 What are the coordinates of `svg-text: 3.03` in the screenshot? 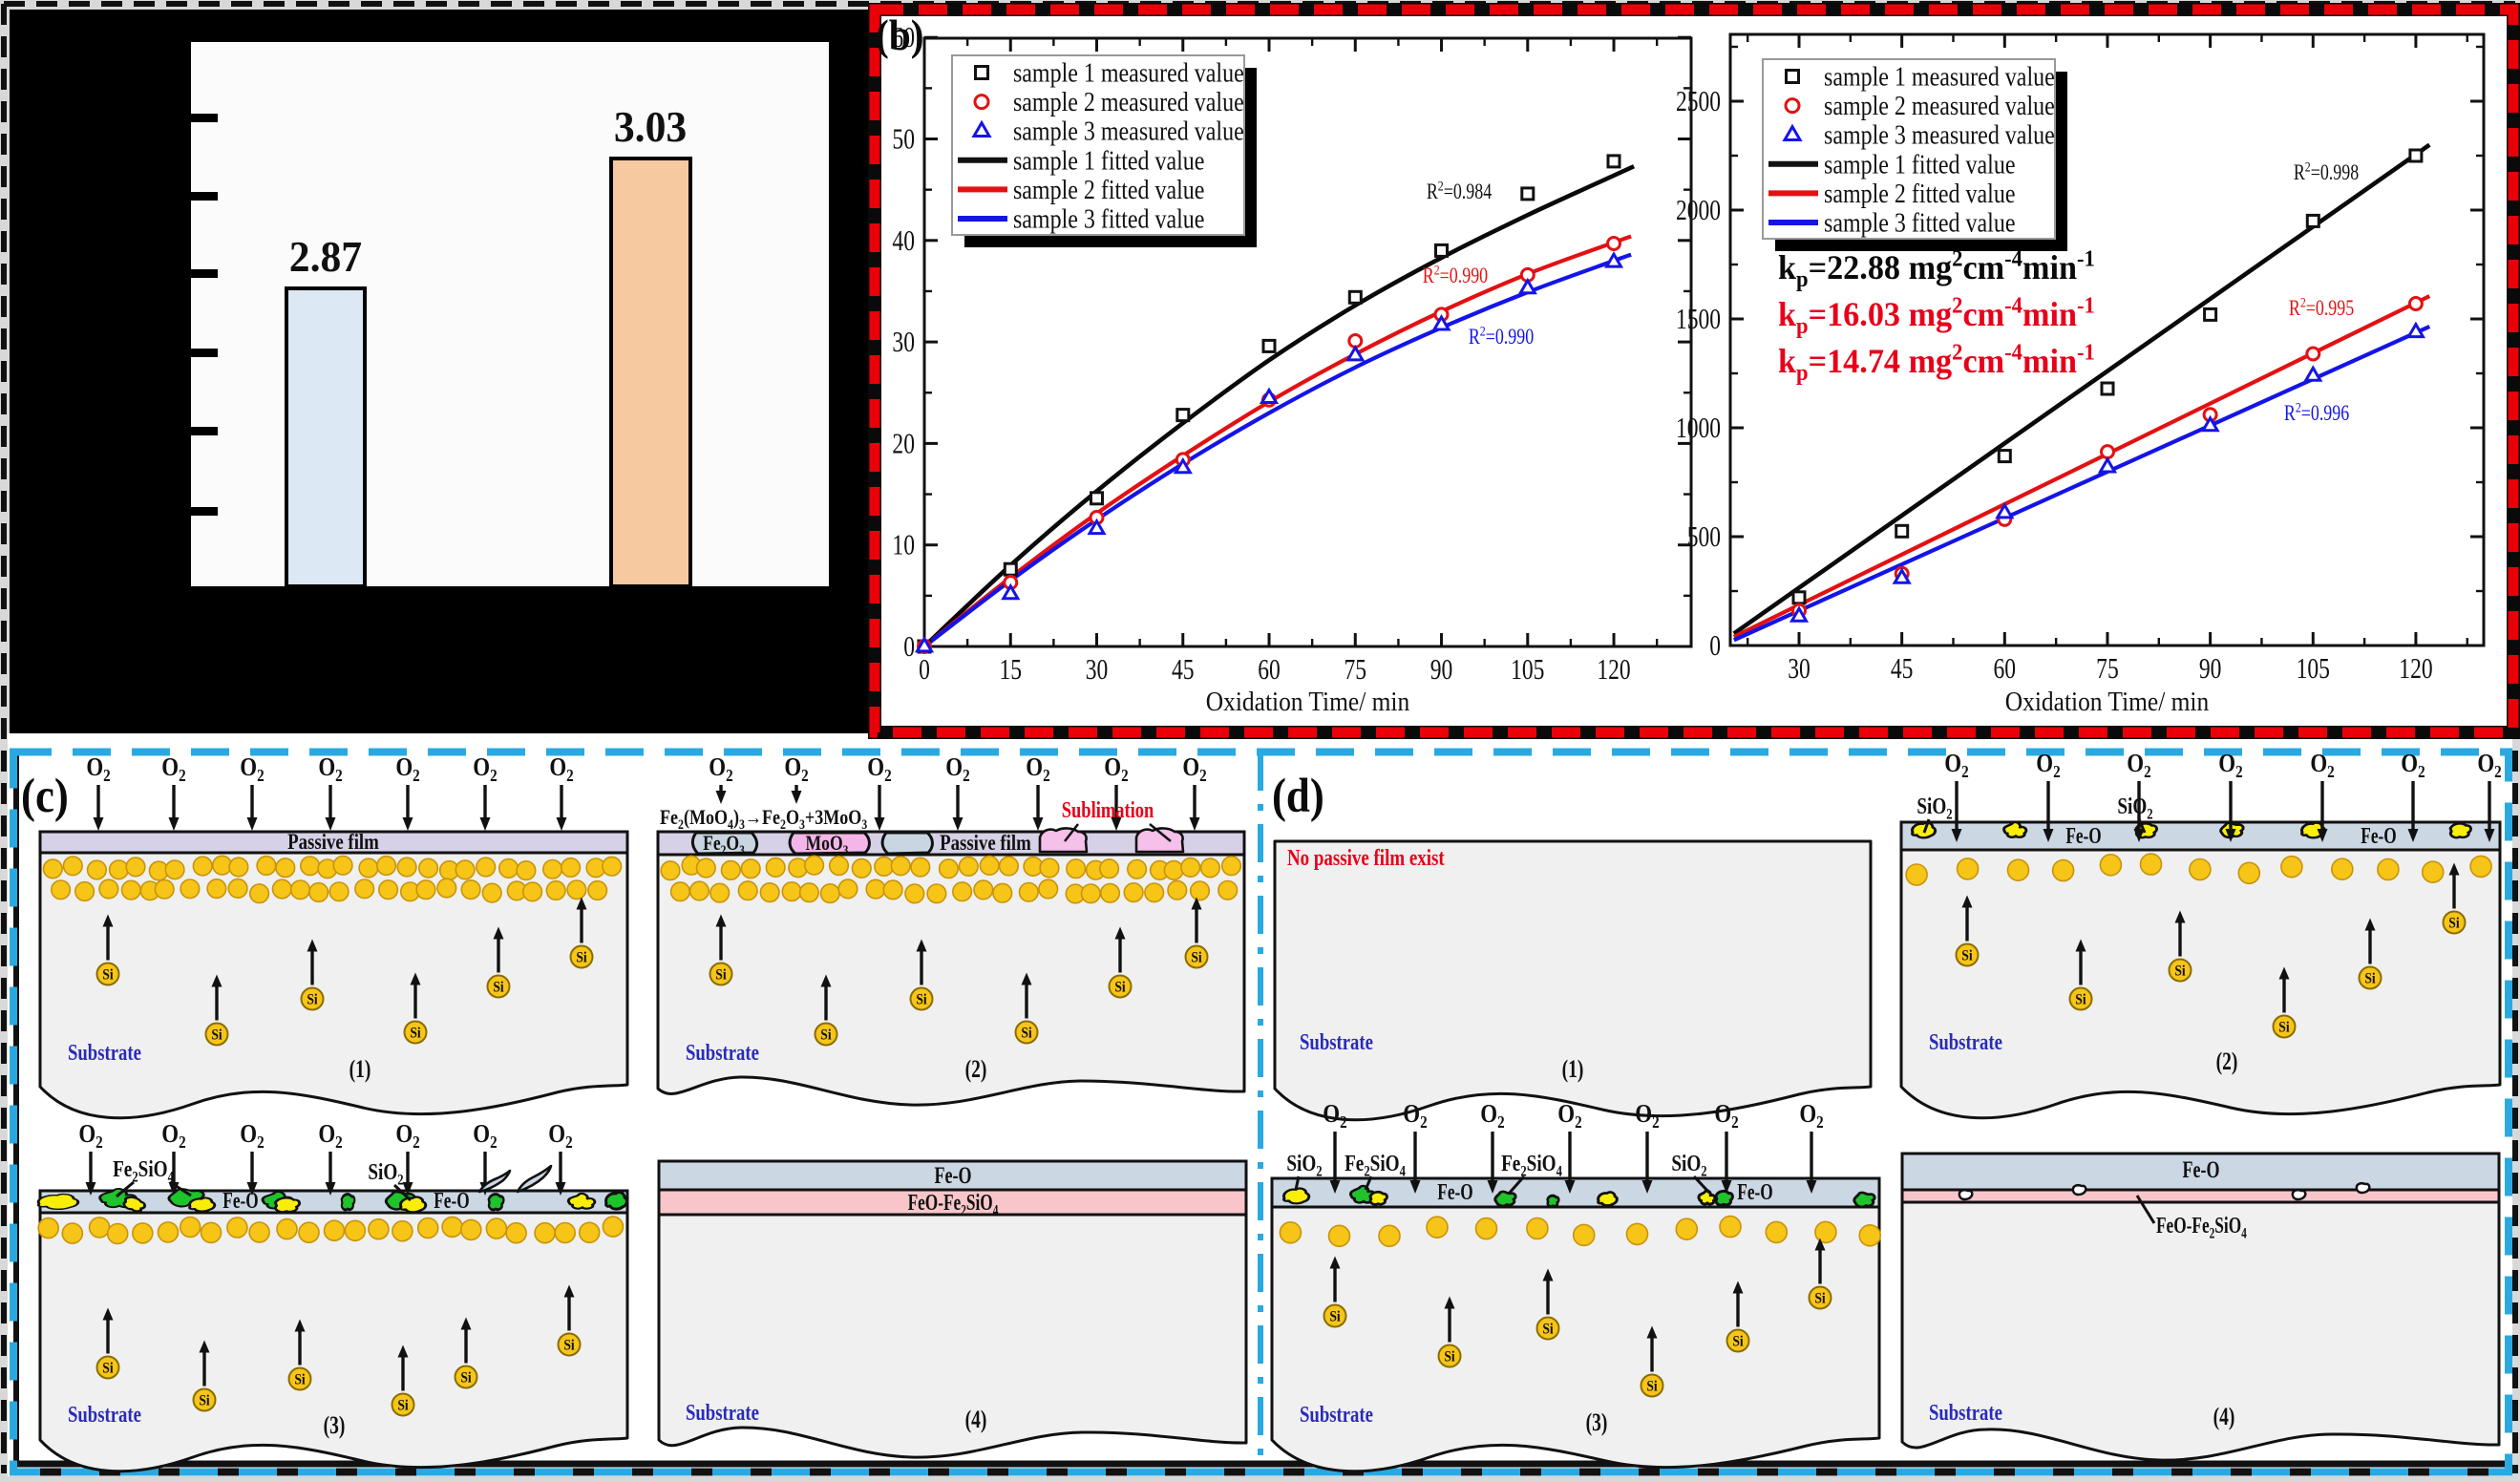 It's located at (650, 126).